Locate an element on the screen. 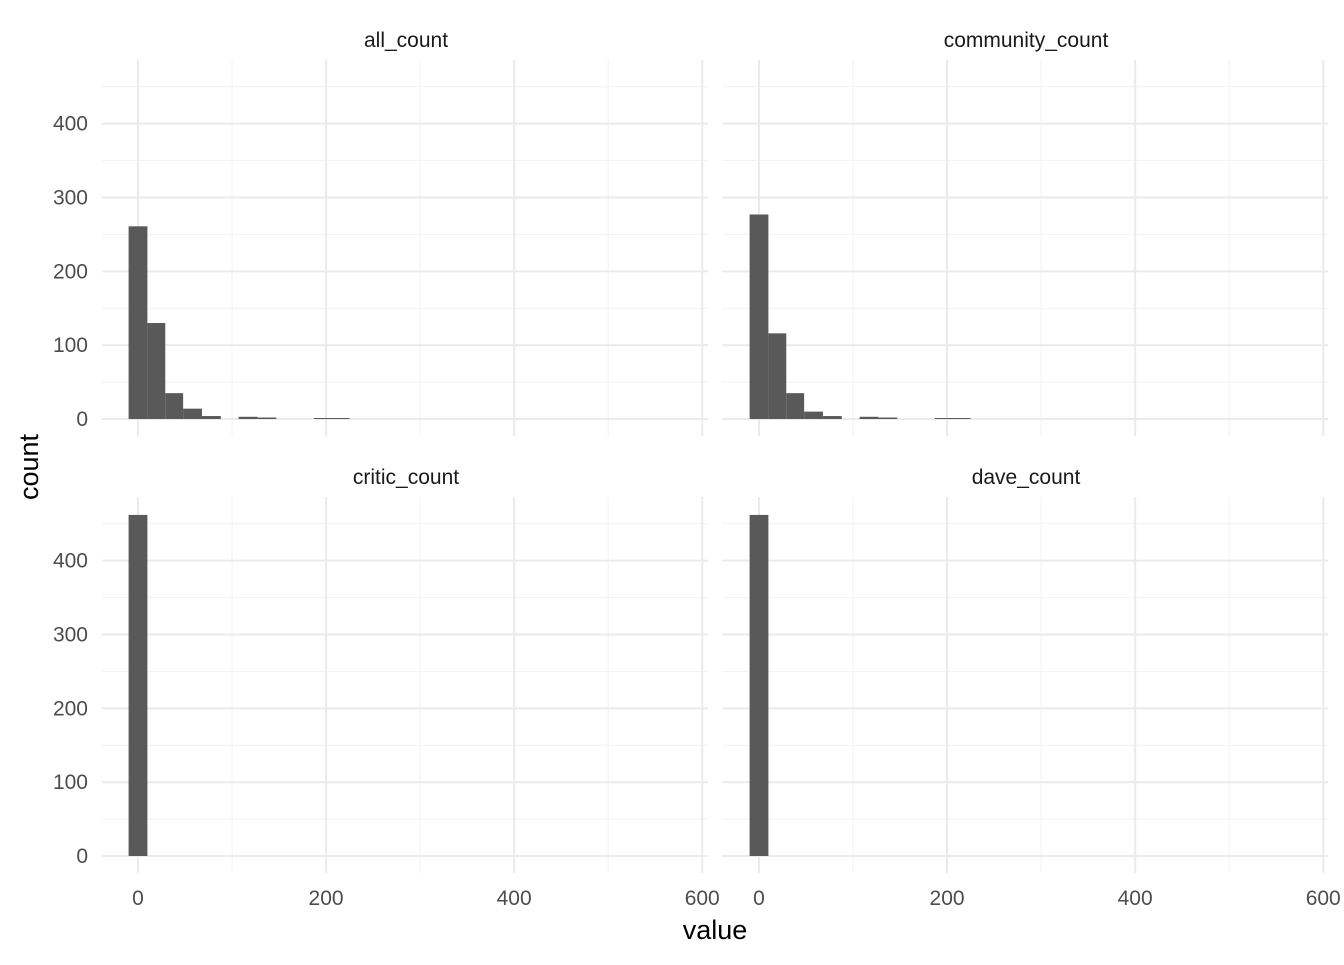 This screenshot has height=965, width=1344. facet-critic-count-x-tick-label: 400 is located at coordinates (514, 898).